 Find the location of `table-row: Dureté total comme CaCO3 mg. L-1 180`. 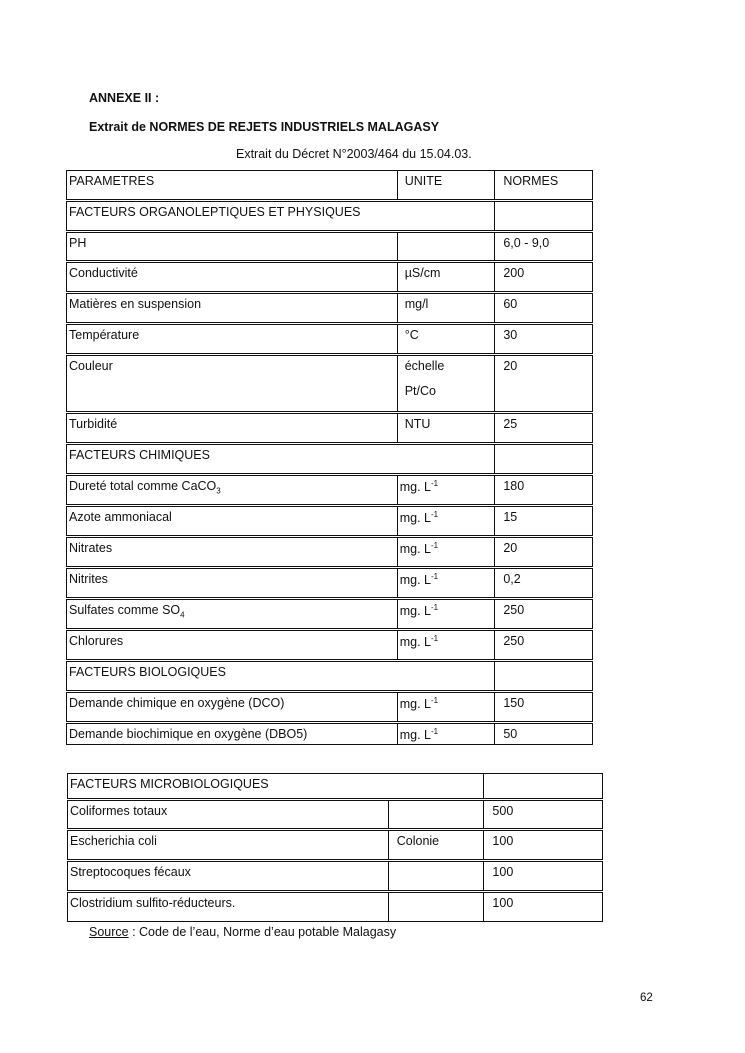

table-row: Dureté total comme CaCO3 mg. L-1 180 is located at coordinates (329, 490).